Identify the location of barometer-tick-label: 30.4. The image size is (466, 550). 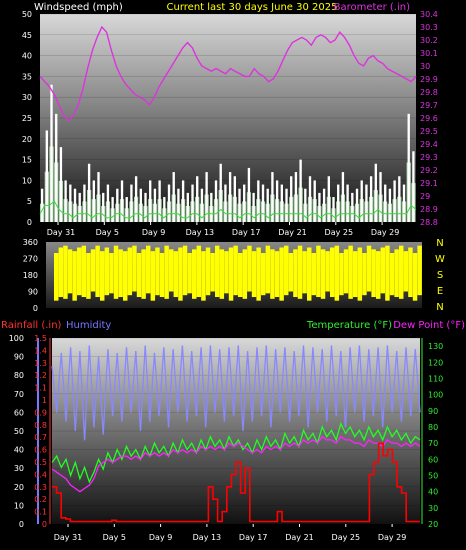
(429, 14).